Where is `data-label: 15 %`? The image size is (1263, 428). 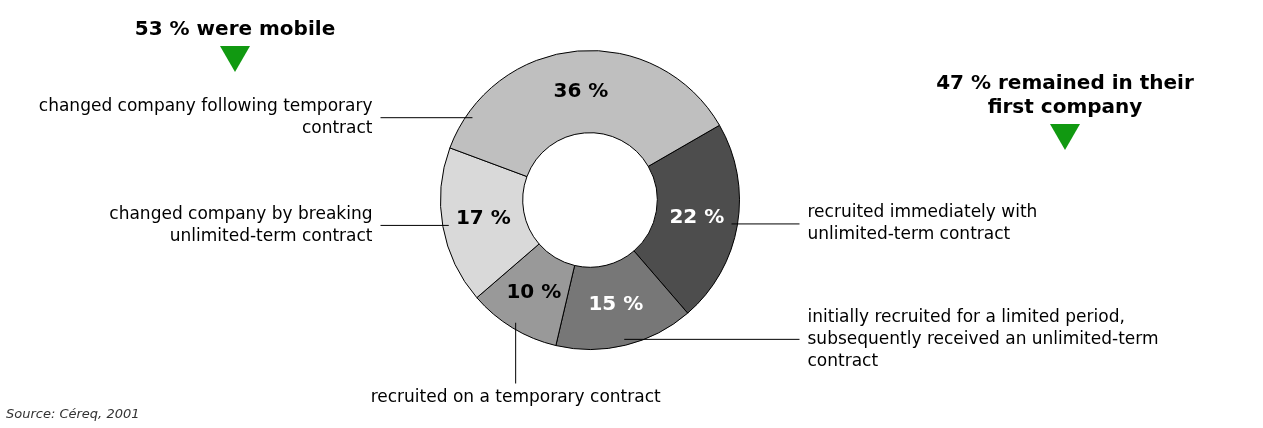 data-label: 15 % is located at coordinates (616, 303).